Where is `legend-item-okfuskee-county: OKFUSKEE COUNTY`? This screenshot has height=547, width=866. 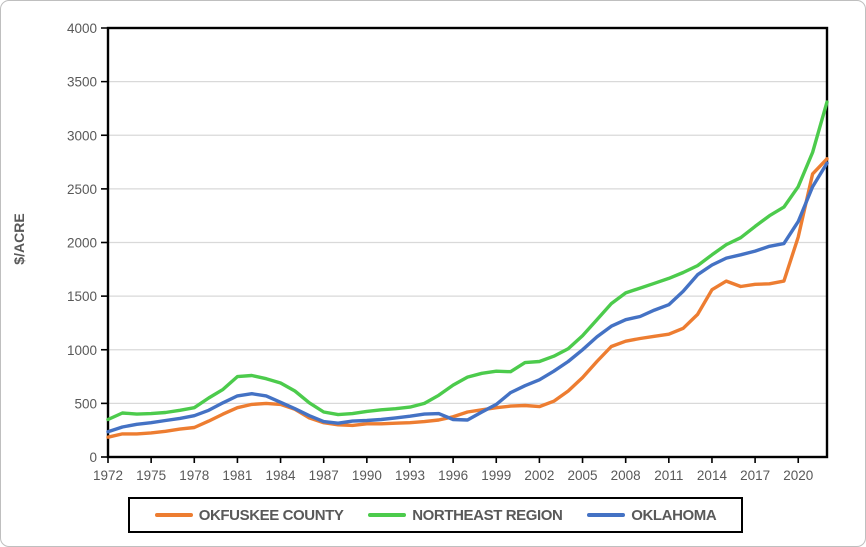
legend-item-okfuskee-county: OKFUSKEE COUNTY is located at coordinates (249, 515).